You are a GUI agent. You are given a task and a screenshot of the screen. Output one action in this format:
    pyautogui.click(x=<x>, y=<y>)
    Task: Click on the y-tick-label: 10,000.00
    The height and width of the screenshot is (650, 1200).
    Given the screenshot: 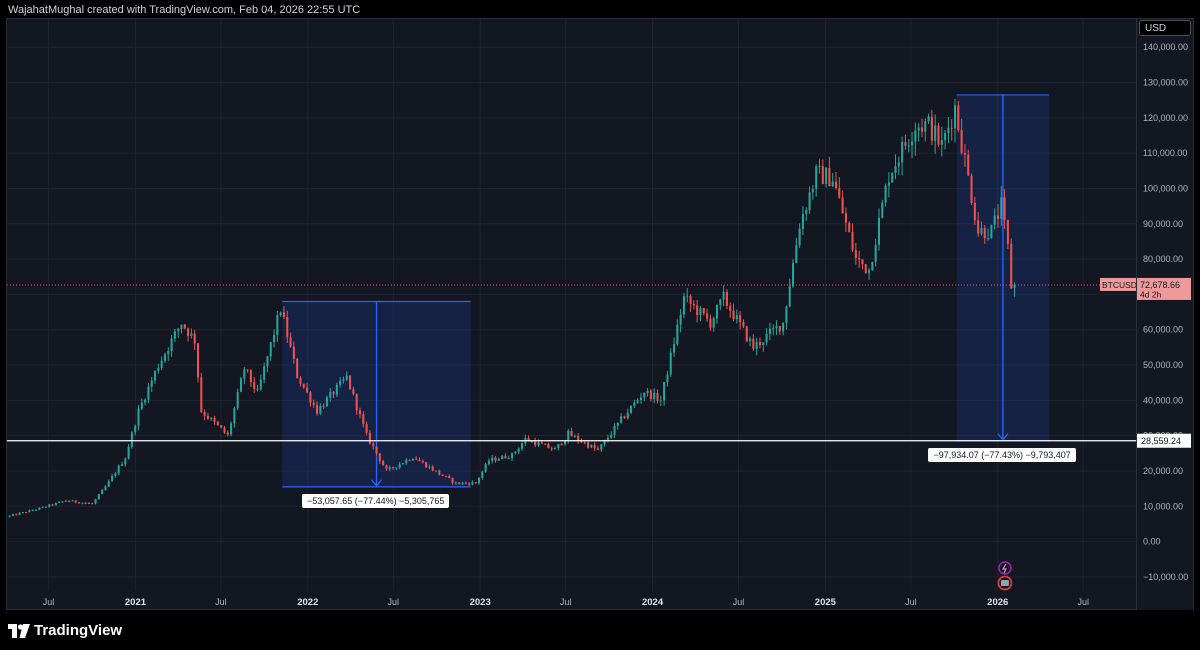 What is the action you would take?
    pyautogui.click(x=1163, y=506)
    